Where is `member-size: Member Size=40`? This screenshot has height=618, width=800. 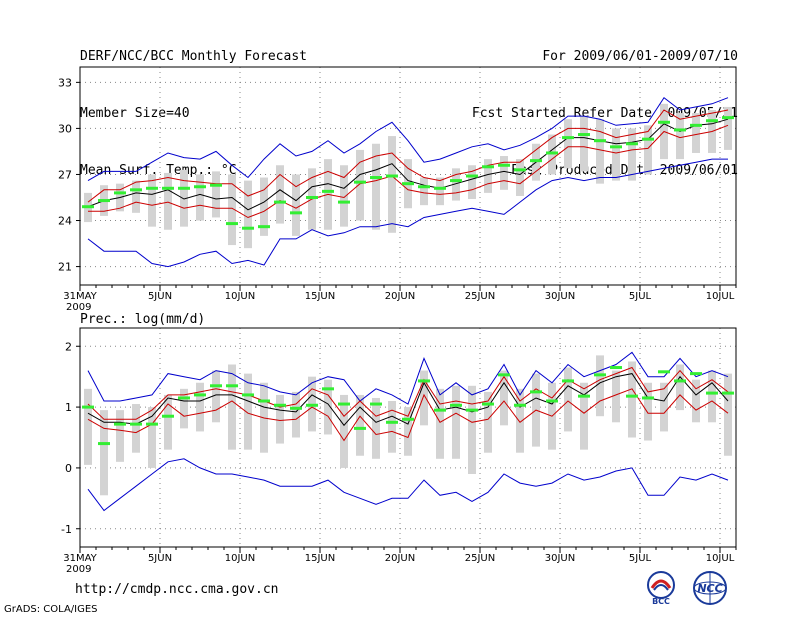
member-size: Member Size=40 is located at coordinates (135, 113).